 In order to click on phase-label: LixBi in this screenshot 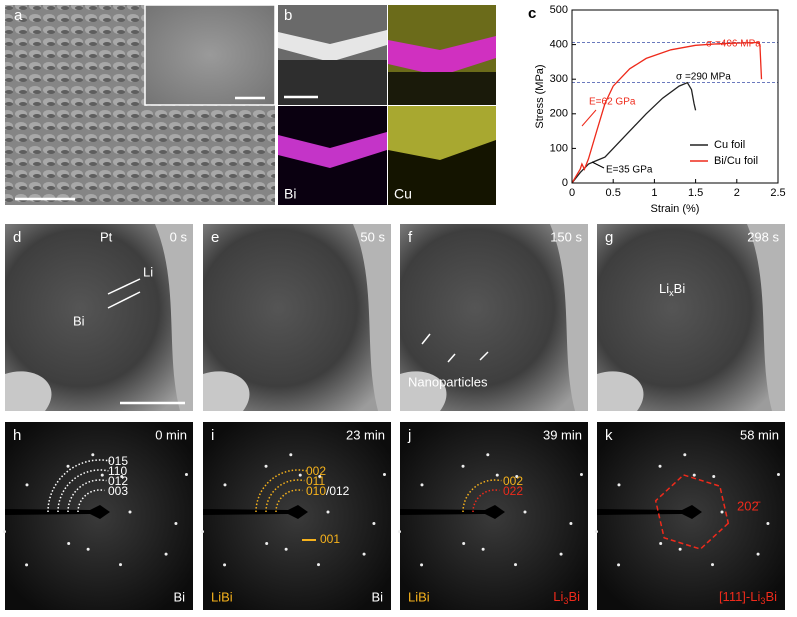, I will do `click(672, 289)`.